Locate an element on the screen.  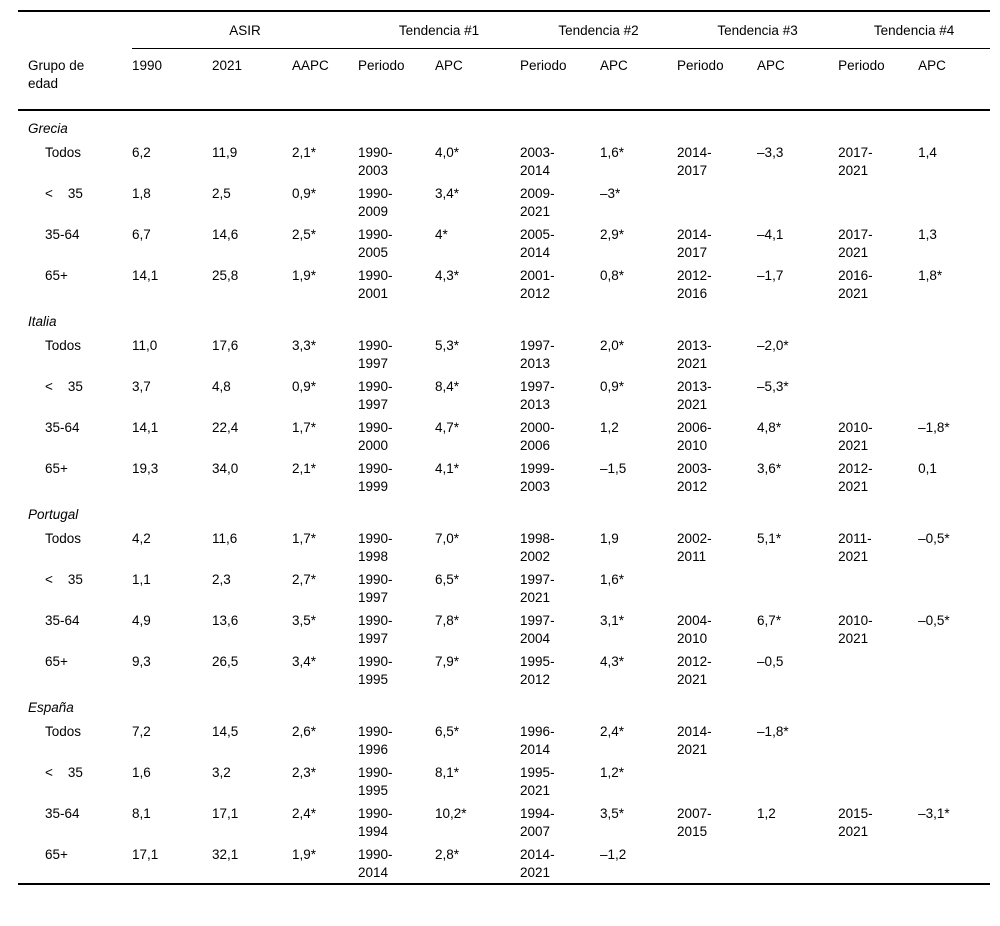
data-cell: 1996- 2014 is located at coordinates (537, 740).